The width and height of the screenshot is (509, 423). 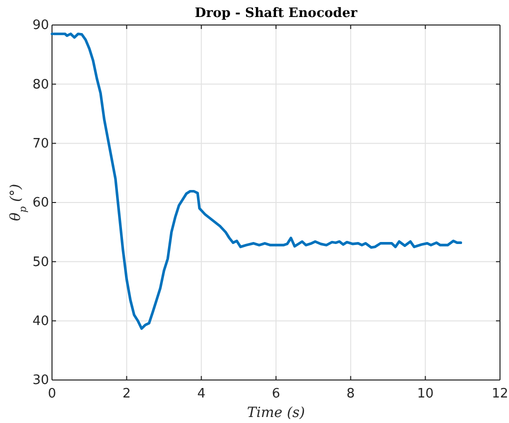 I want to click on y-tick-label: 60, so click(x=40, y=203).